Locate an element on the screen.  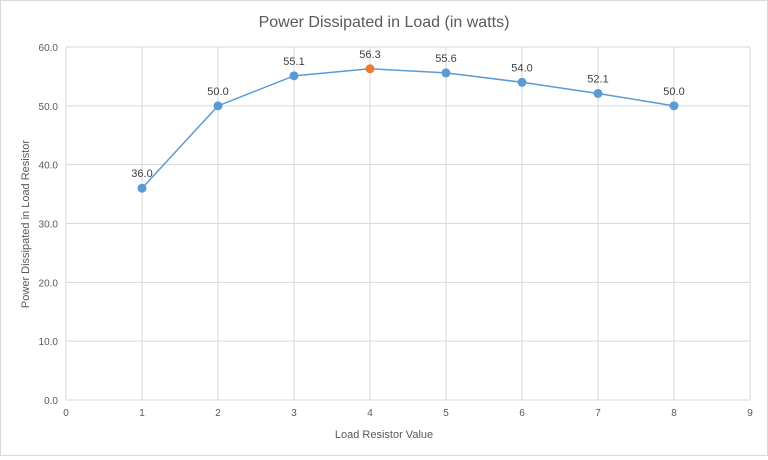
data-label: 55.6 is located at coordinates (445, 59).